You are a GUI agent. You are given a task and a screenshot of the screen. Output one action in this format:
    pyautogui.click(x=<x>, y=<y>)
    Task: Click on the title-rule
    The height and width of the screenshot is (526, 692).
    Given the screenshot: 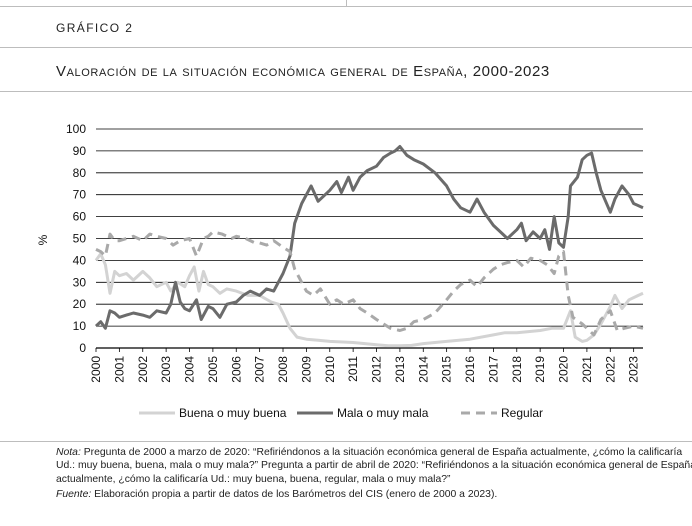 What is the action you would take?
    pyautogui.click(x=346, y=91)
    